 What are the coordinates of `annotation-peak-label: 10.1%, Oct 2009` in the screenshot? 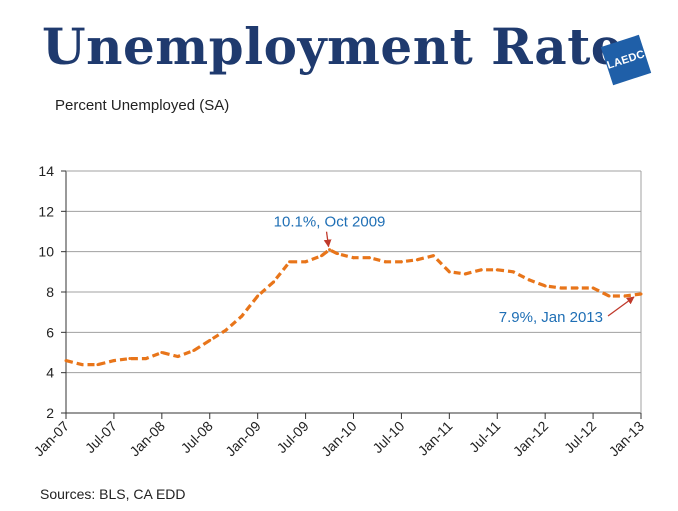 It's located at (330, 222).